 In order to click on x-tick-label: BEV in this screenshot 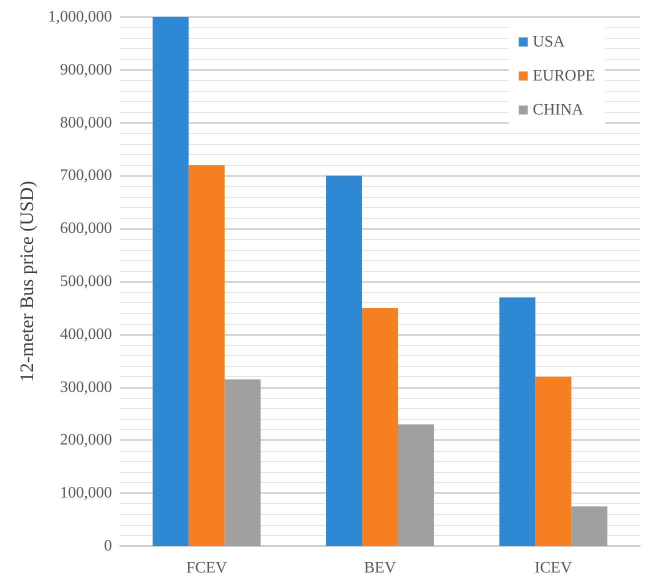, I will do `click(380, 568)`.